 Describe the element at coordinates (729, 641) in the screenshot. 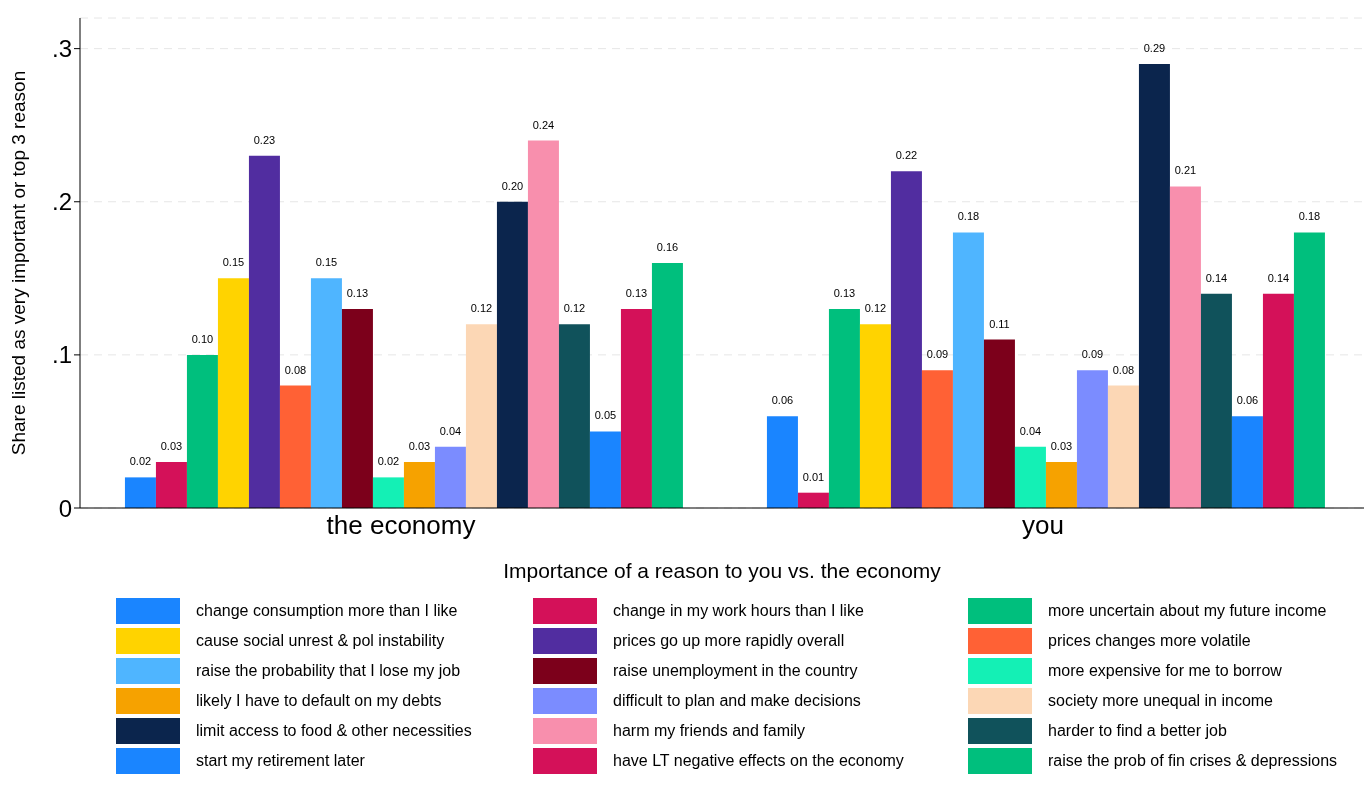

I see `legend-label: prices go up more rapidly overall` at that location.